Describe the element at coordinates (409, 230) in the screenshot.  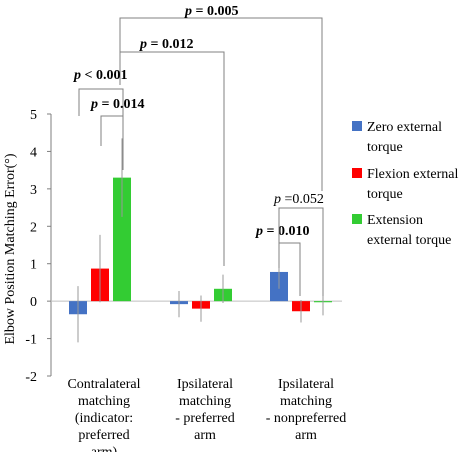
I see `legend-label: Extension external torque` at that location.